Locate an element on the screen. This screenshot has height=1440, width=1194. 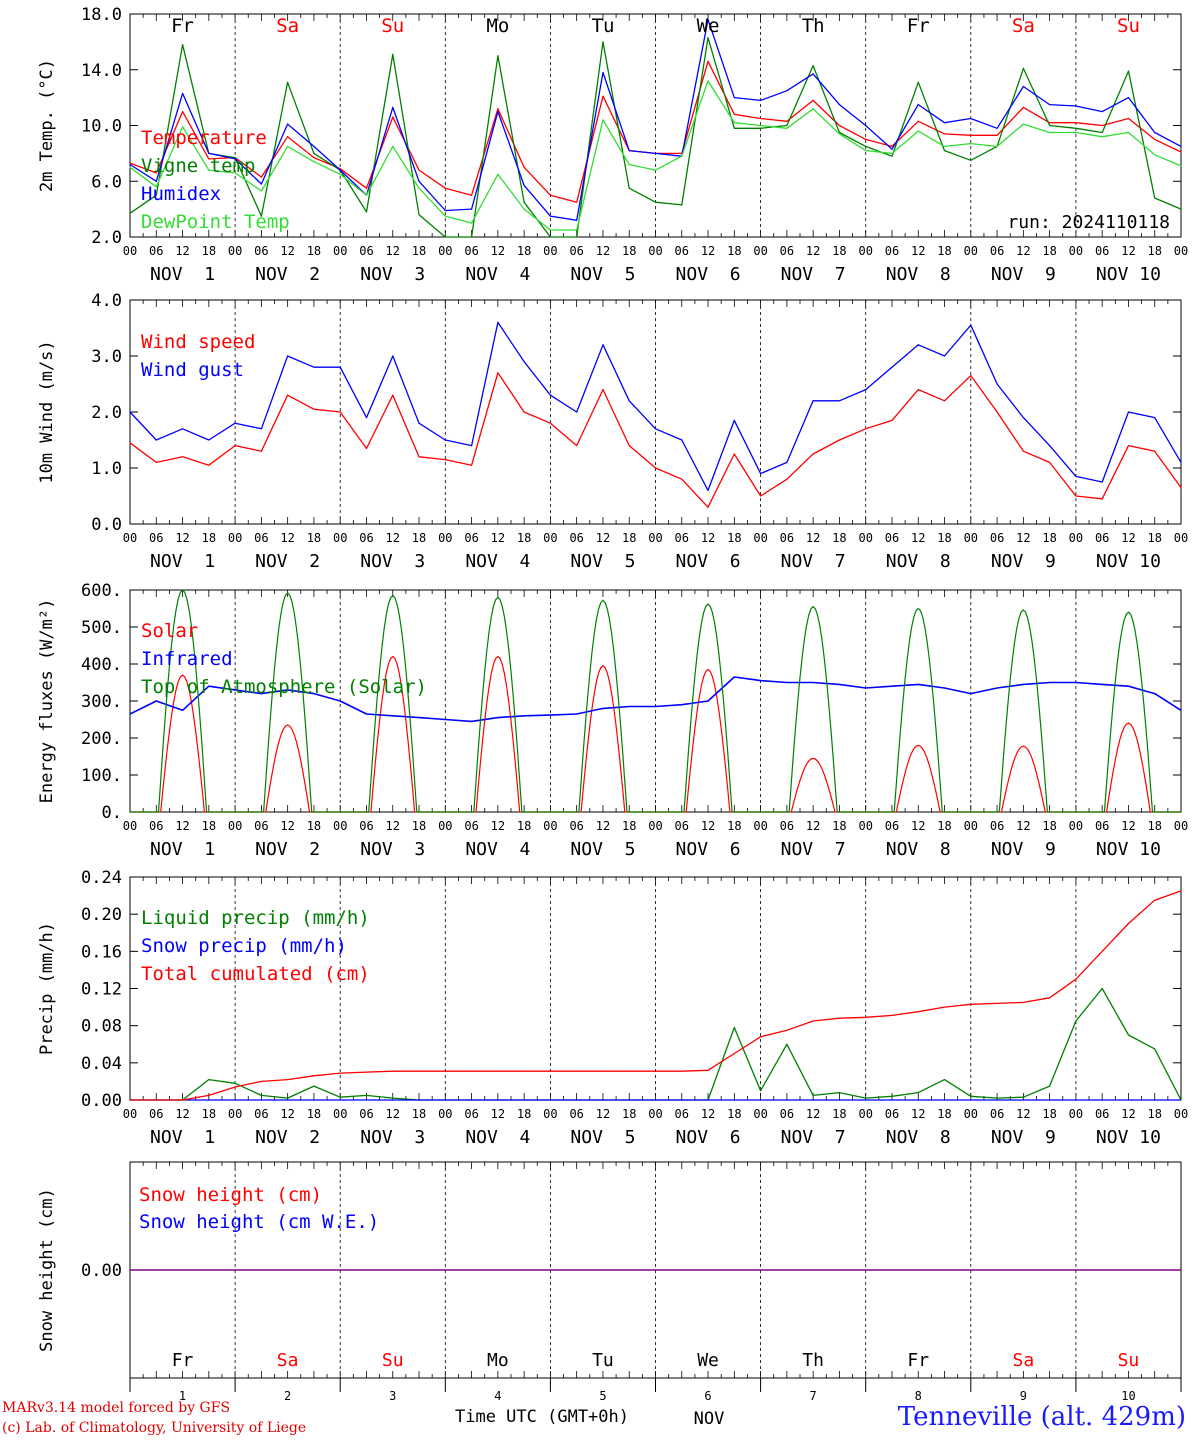
day-number: 4 is located at coordinates (497, 1396).